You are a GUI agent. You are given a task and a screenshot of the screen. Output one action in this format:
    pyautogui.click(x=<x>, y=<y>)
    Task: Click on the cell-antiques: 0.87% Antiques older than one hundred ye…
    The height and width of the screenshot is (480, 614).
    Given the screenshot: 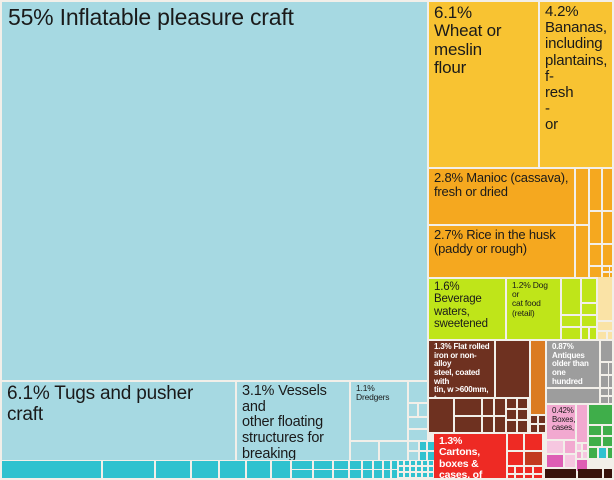 What is the action you would take?
    pyautogui.click(x=573, y=364)
    